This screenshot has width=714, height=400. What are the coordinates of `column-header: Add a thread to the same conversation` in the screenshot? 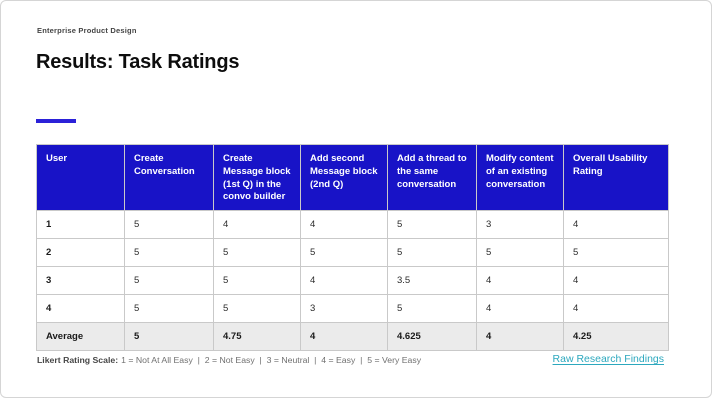 It's located at (432, 177).